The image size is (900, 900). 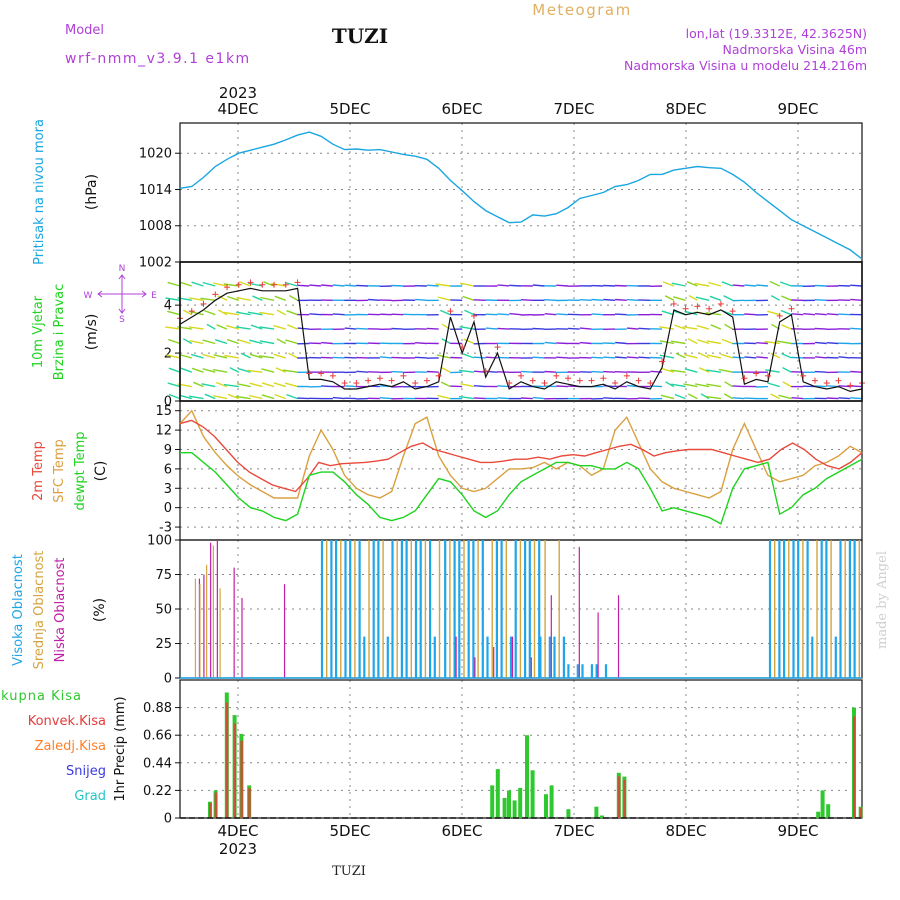 What do you see at coordinates (685, 831) in the screenshot?
I see `bottom-date-label: 8DEC` at bounding box center [685, 831].